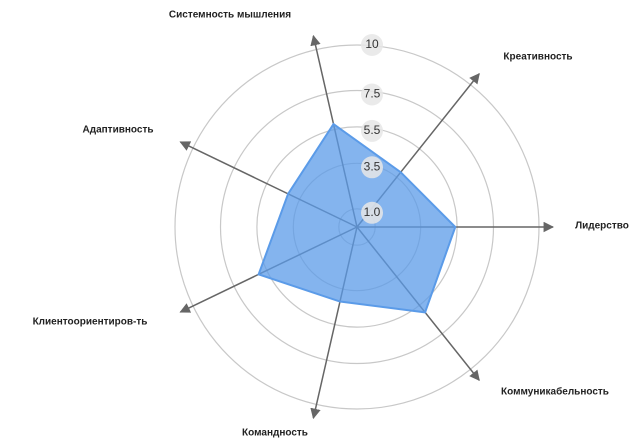  I want to click on axis-label: Клиентоориентиров-ть, so click(90, 322).